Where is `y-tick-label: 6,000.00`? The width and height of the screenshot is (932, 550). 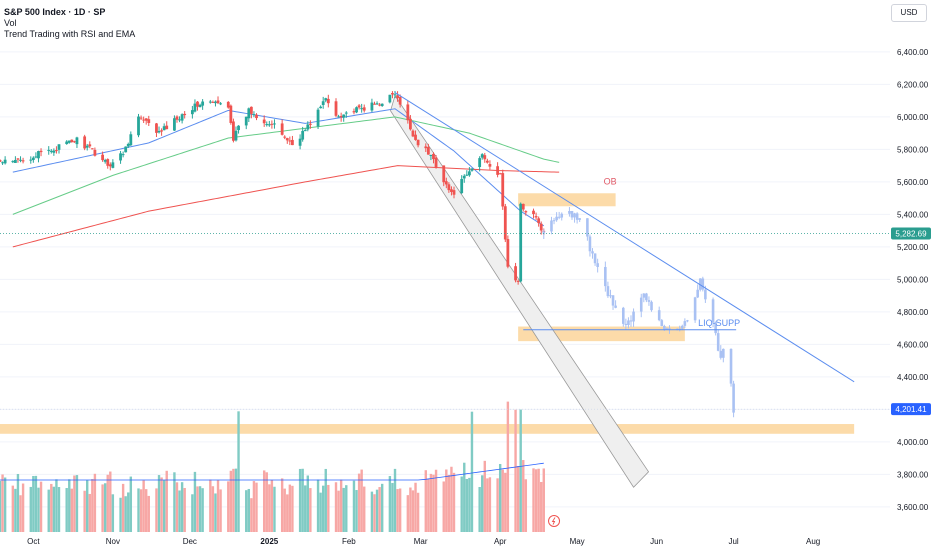
y-tick-label: 6,000.00 is located at coordinates (913, 117).